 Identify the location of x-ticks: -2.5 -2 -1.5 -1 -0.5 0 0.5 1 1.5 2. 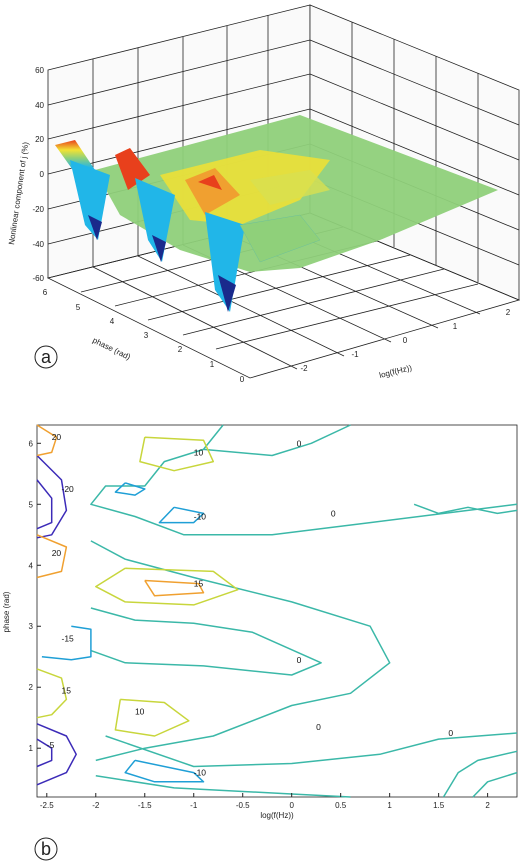
(265, 801).